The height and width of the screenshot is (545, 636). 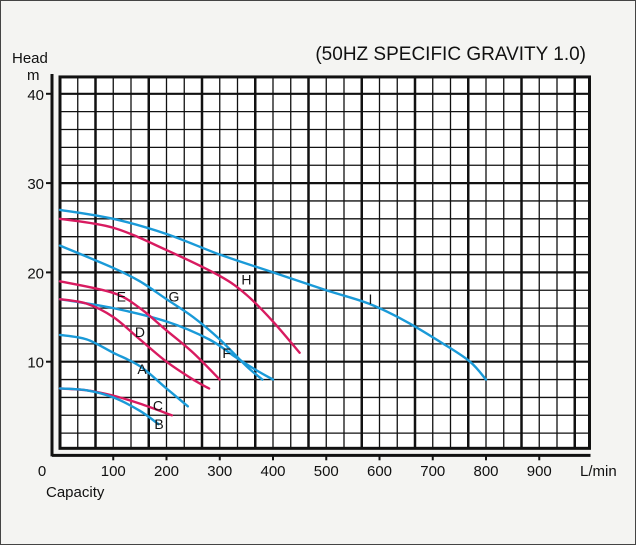 I want to click on x-tick-label: 500, so click(x=326, y=471).